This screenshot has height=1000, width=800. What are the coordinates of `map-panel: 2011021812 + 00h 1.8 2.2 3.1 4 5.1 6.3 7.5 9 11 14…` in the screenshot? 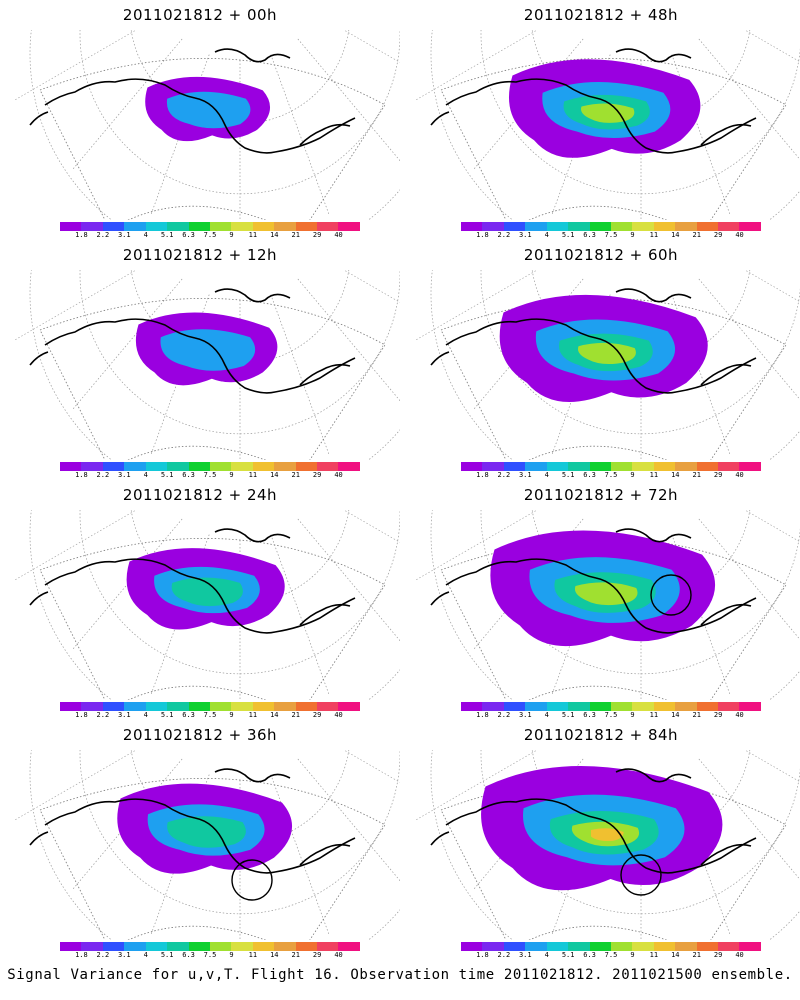 It's located at (200, 120).